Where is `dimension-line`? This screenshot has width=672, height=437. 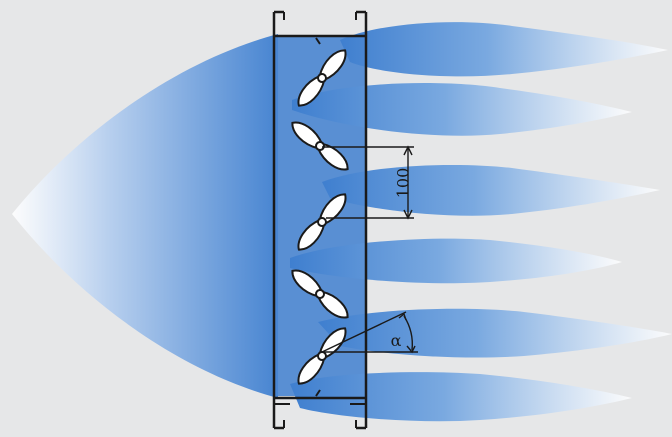
dimension-line is located at coordinates (368, 182).